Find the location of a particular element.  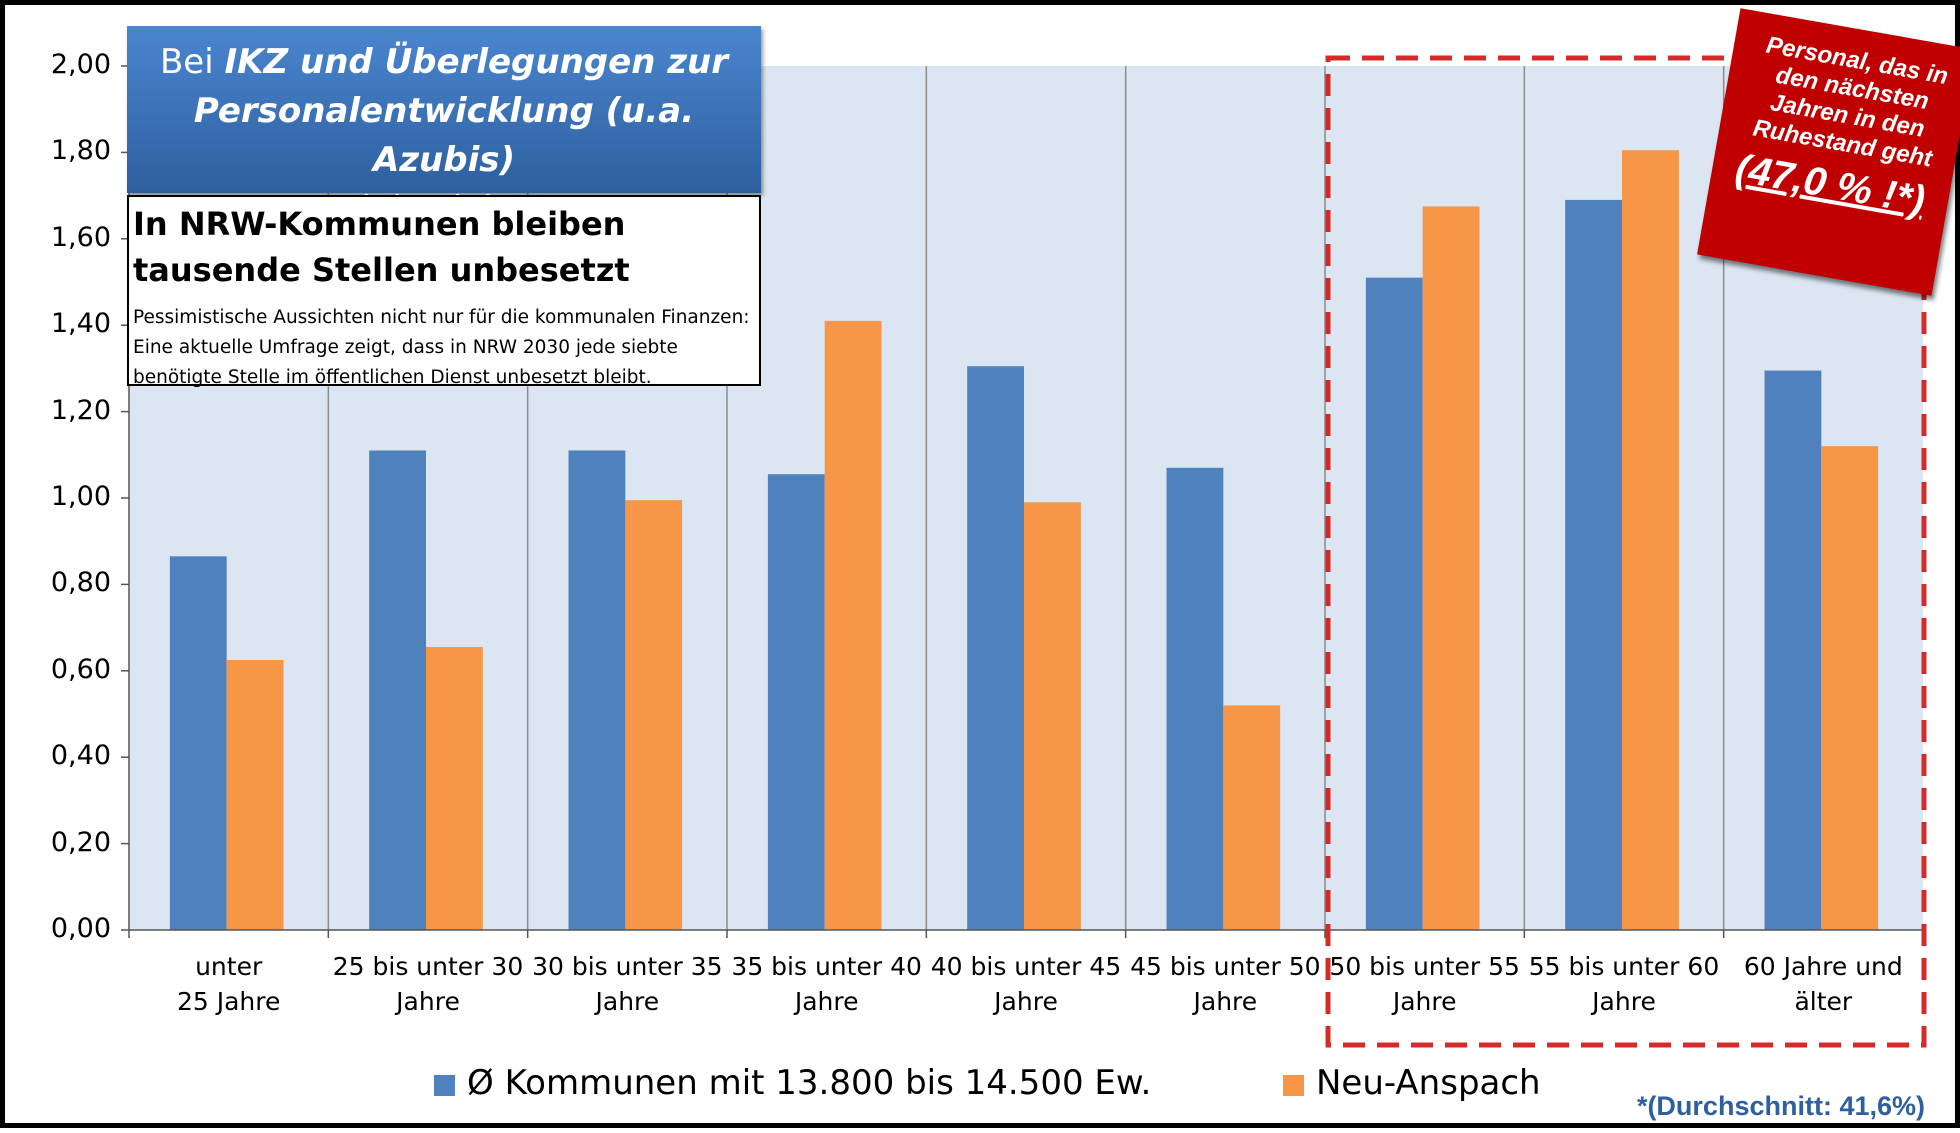

y-tick-label: 0,60 is located at coordinates (80, 669).